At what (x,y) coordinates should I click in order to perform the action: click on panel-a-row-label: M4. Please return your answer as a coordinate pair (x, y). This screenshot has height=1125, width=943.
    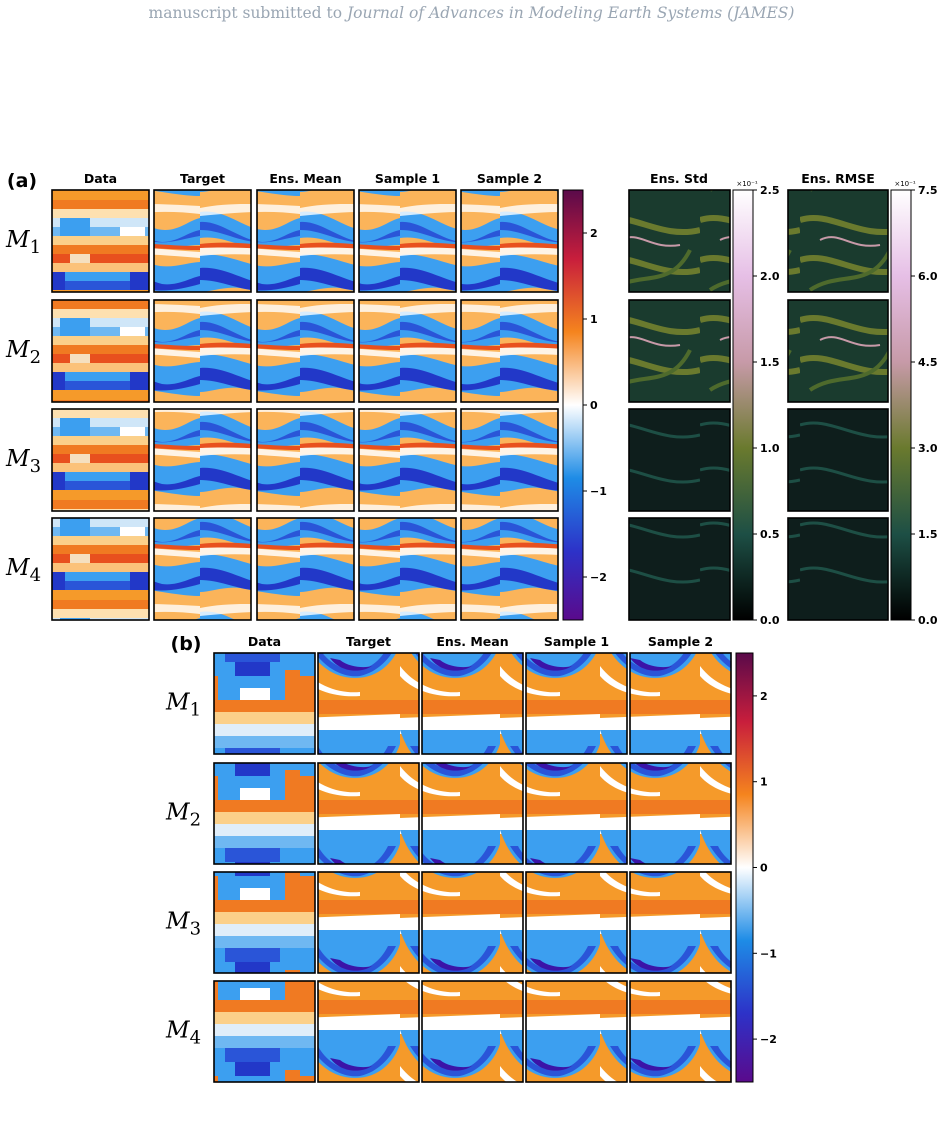
    Looking at the image, I should click on (23, 570).